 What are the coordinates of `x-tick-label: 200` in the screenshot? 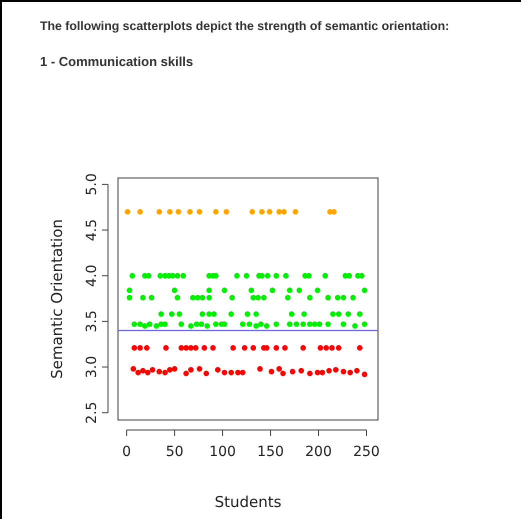 It's located at (318, 452).